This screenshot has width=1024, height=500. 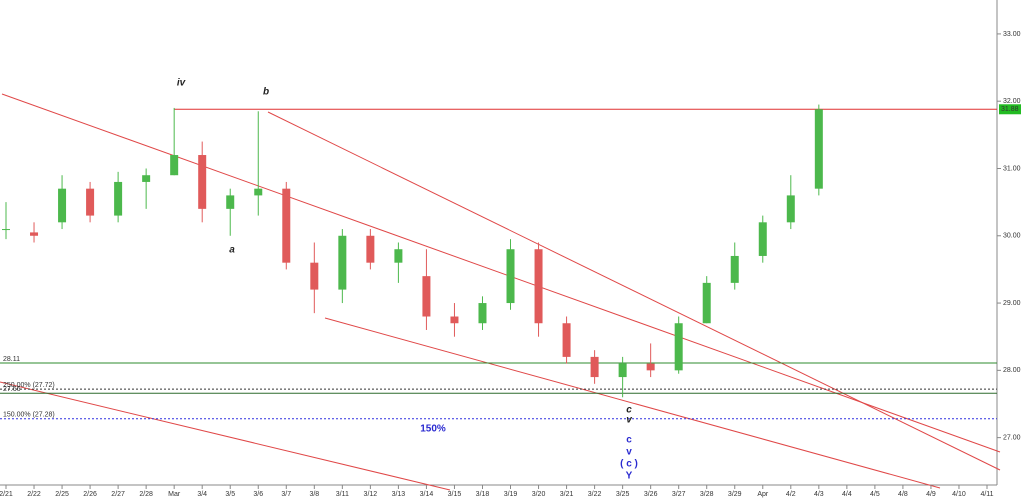 I want to click on x-tick-label: 2/26, so click(x=90, y=494).